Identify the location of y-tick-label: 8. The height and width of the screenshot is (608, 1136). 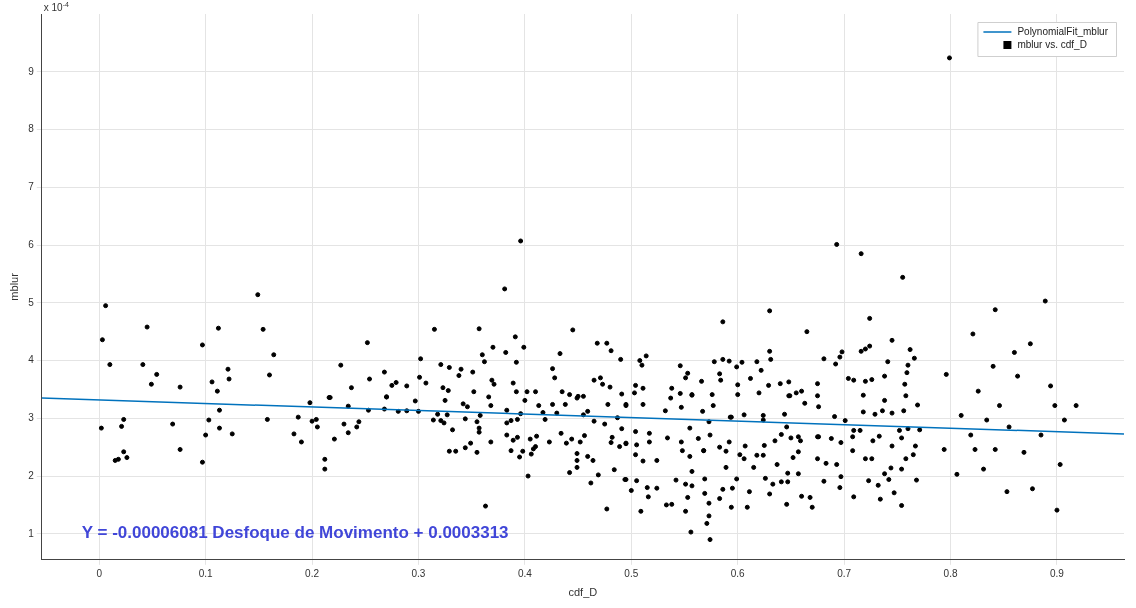
(31, 129).